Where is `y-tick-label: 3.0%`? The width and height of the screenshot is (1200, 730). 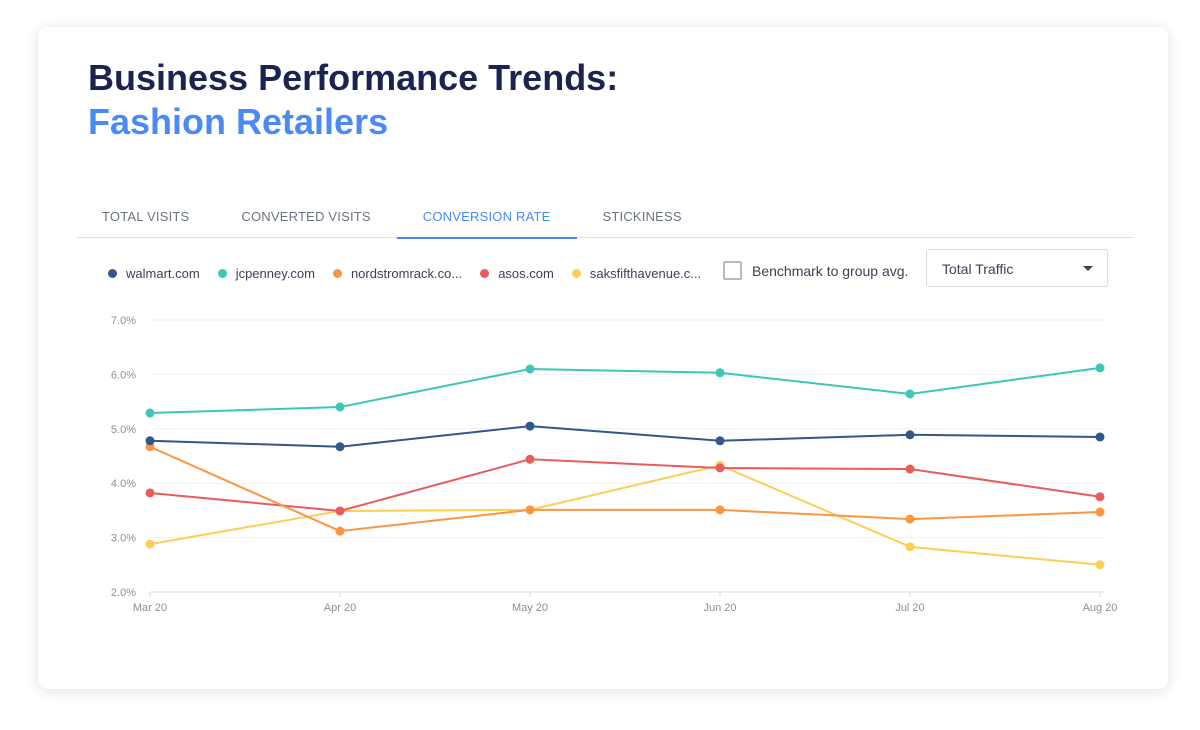 y-tick-label: 3.0% is located at coordinates (123, 539).